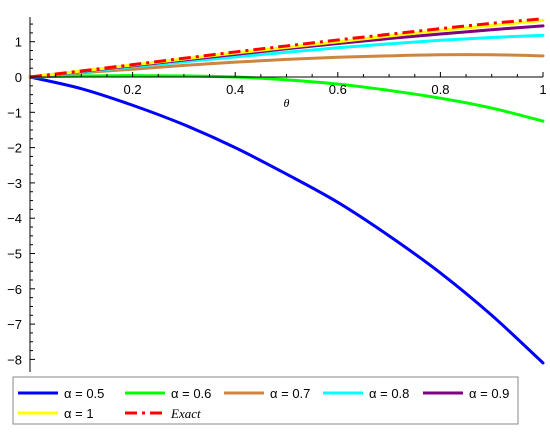 This screenshot has height=446, width=550. Describe the element at coordinates (14, 183) in the screenshot. I see `y-tick-label: −3` at that location.